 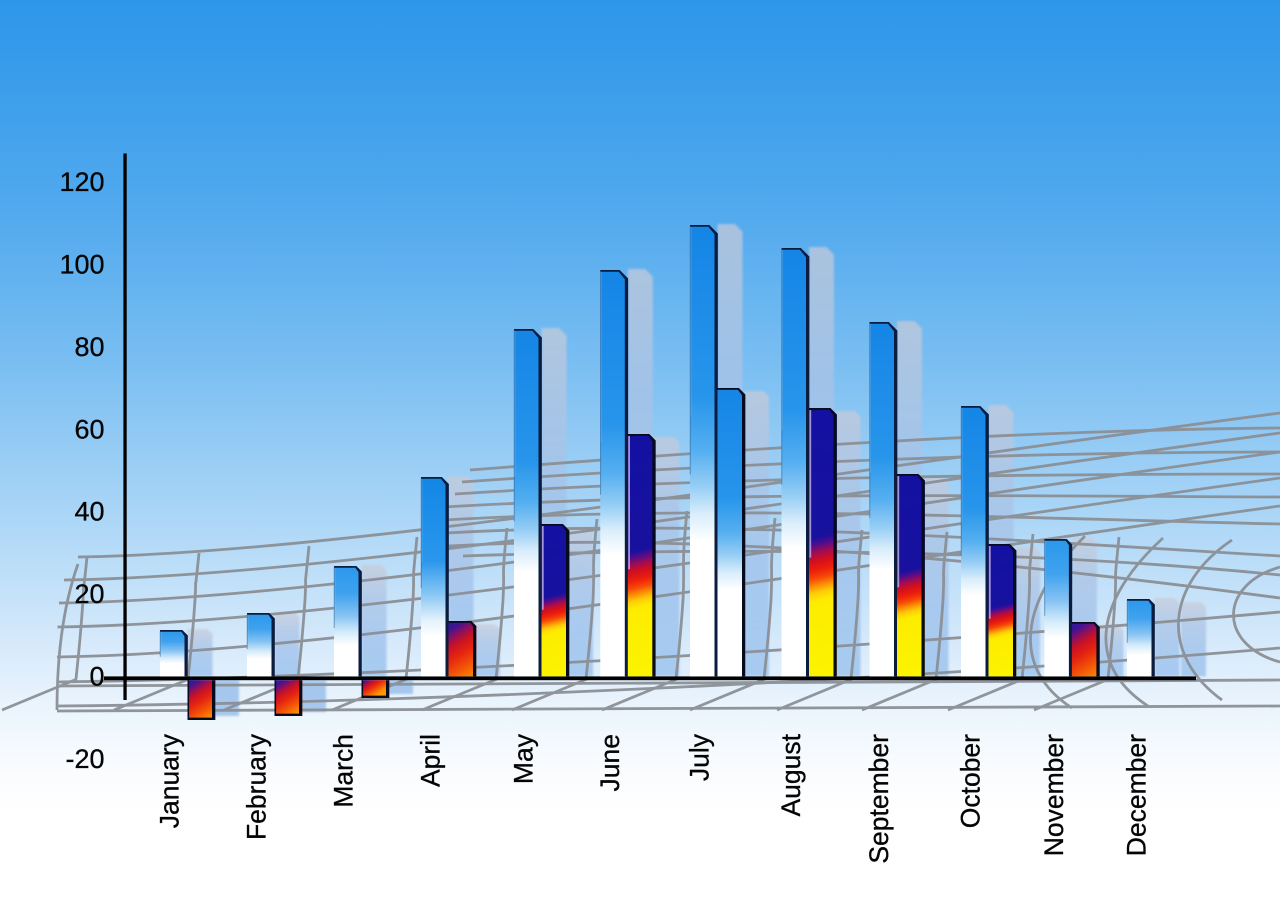 What do you see at coordinates (700, 757) in the screenshot?
I see `svg-text: July` at bounding box center [700, 757].